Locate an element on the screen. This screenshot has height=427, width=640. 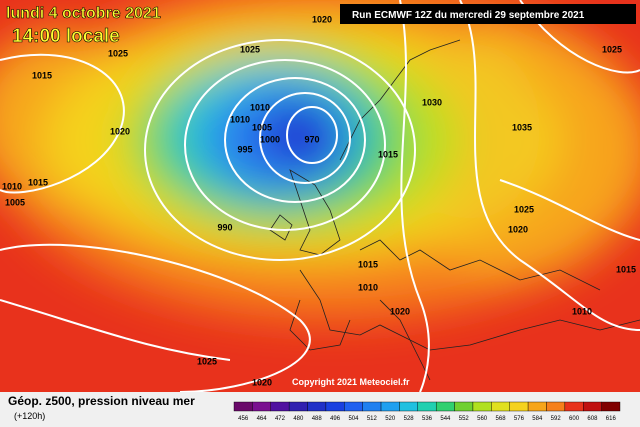
run-box is located at coordinates (488, 14).